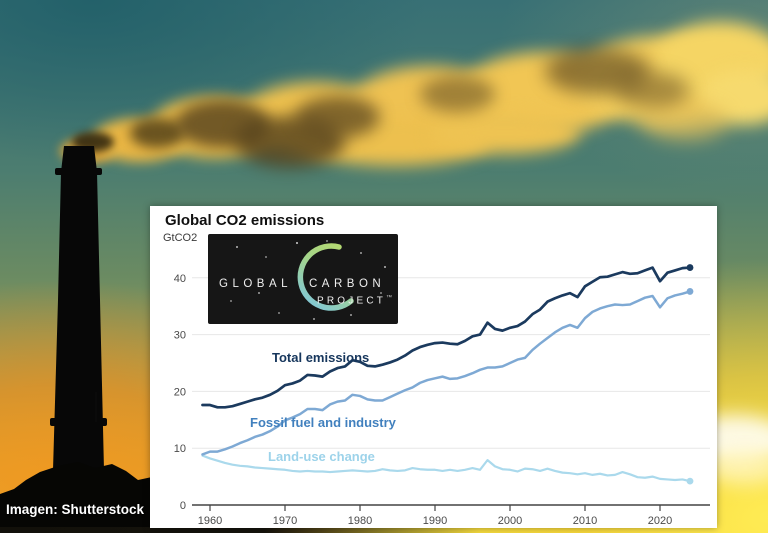 The width and height of the screenshot is (768, 533). I want to click on series-label-land-use: Land-use change, so click(321, 456).